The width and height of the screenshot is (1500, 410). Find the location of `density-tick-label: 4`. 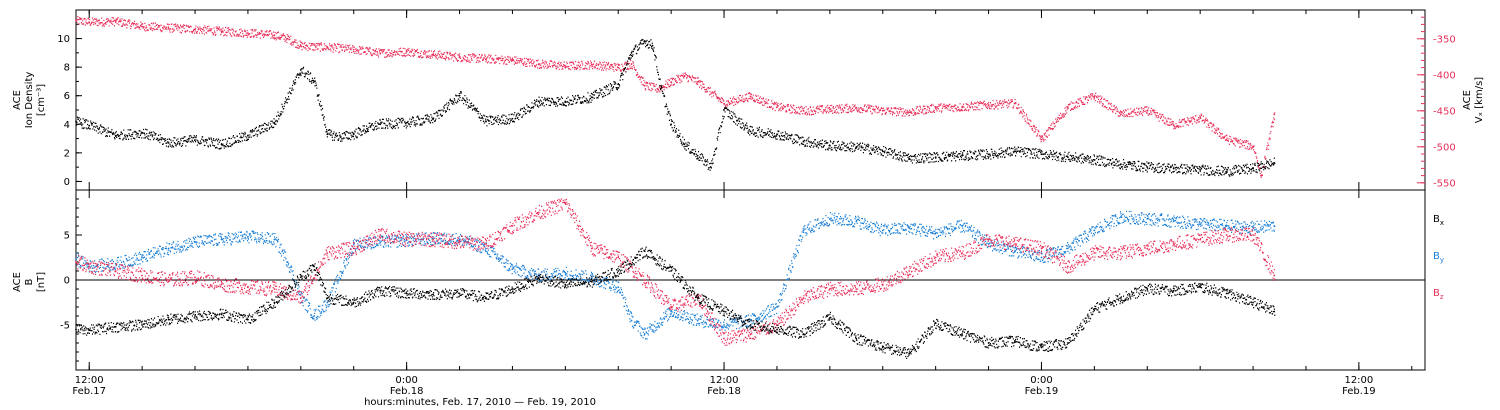

density-tick-label: 4 is located at coordinates (67, 125).